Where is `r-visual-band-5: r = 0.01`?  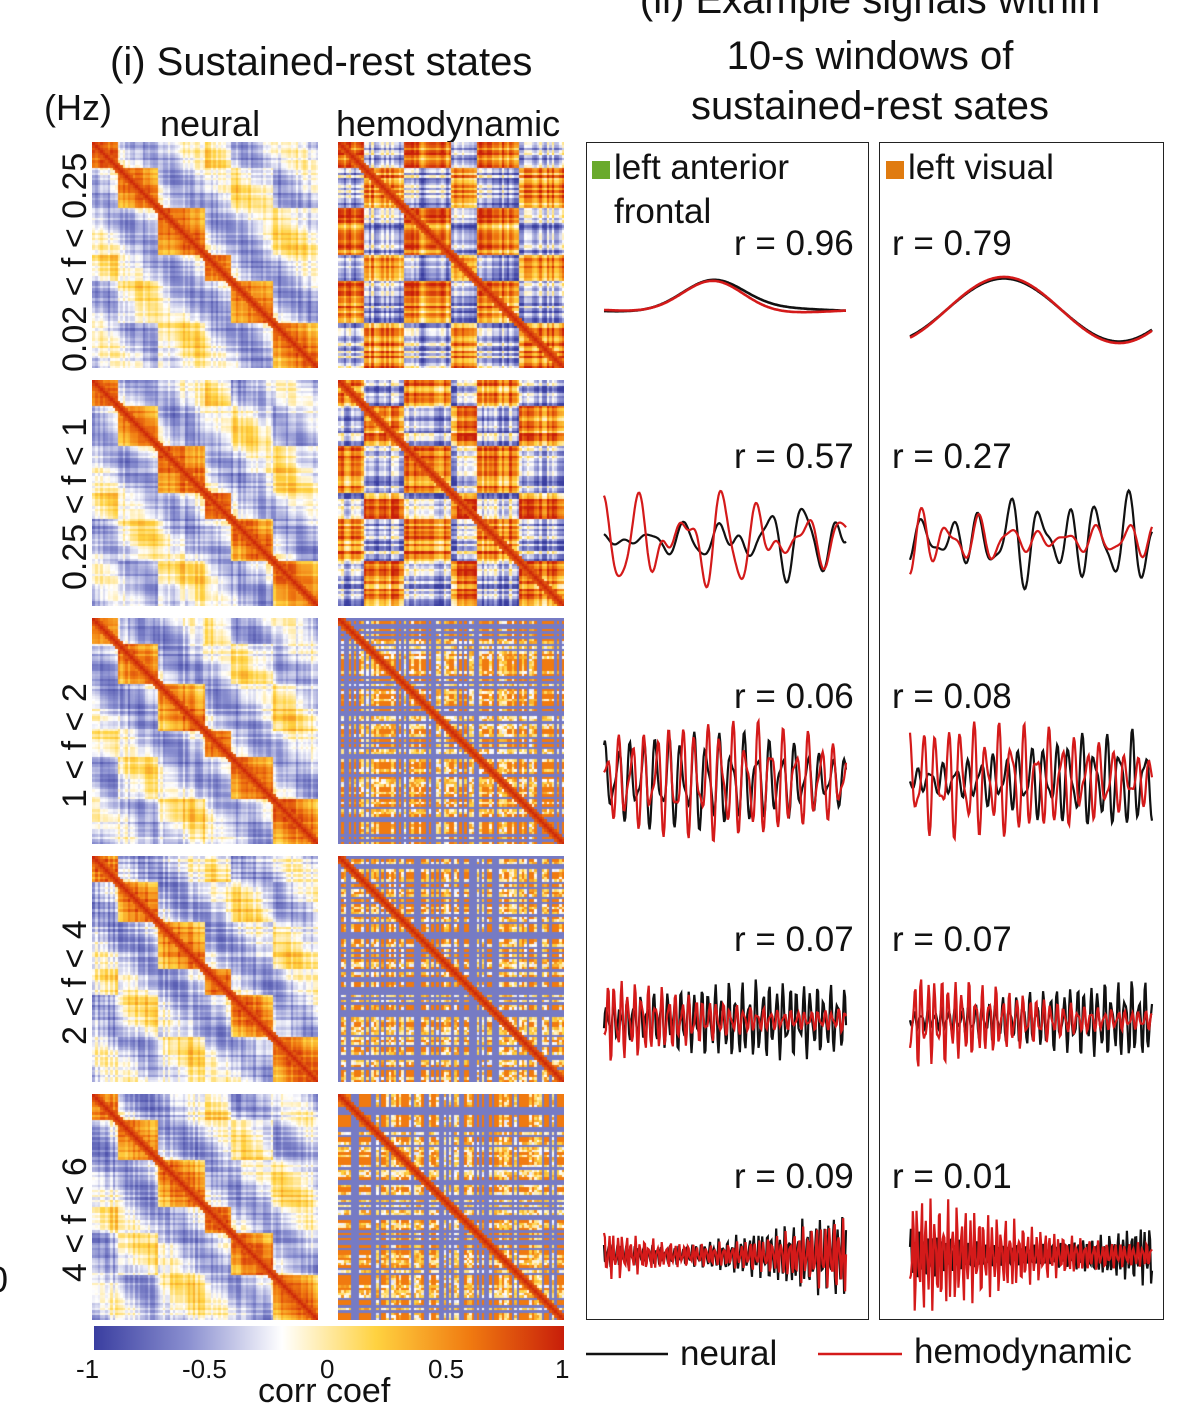 r-visual-band-5: r = 0.01 is located at coordinates (952, 1176).